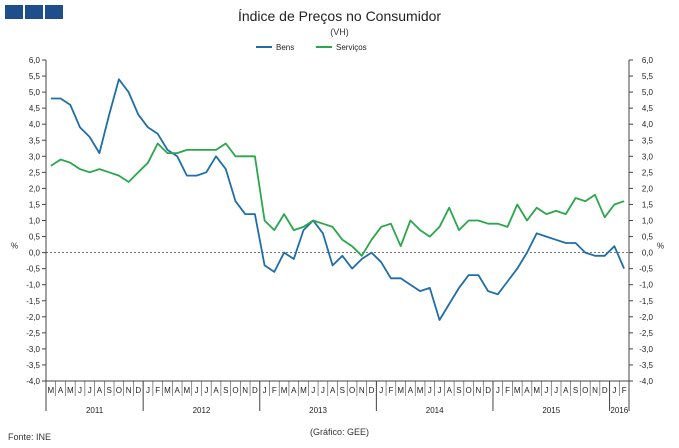 The height and width of the screenshot is (448, 679). Describe the element at coordinates (648, 221) in the screenshot. I see `y-tick-label-right: 1,0` at that location.